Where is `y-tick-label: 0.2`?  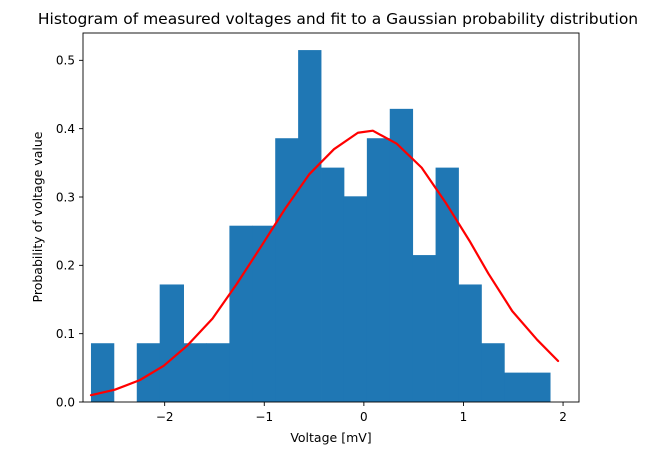 y-tick-label: 0.2 is located at coordinates (65, 266).